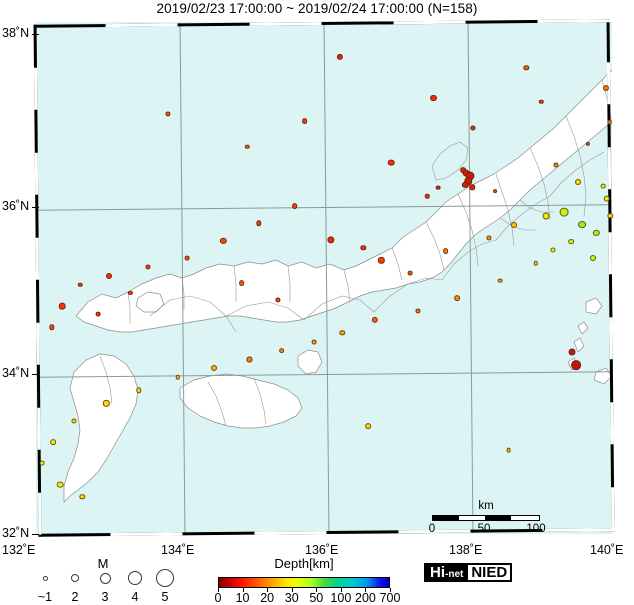 This screenshot has height=605, width=634. What do you see at coordinates (75, 597) in the screenshot?
I see `magnitude-label-2: 2` at bounding box center [75, 597].